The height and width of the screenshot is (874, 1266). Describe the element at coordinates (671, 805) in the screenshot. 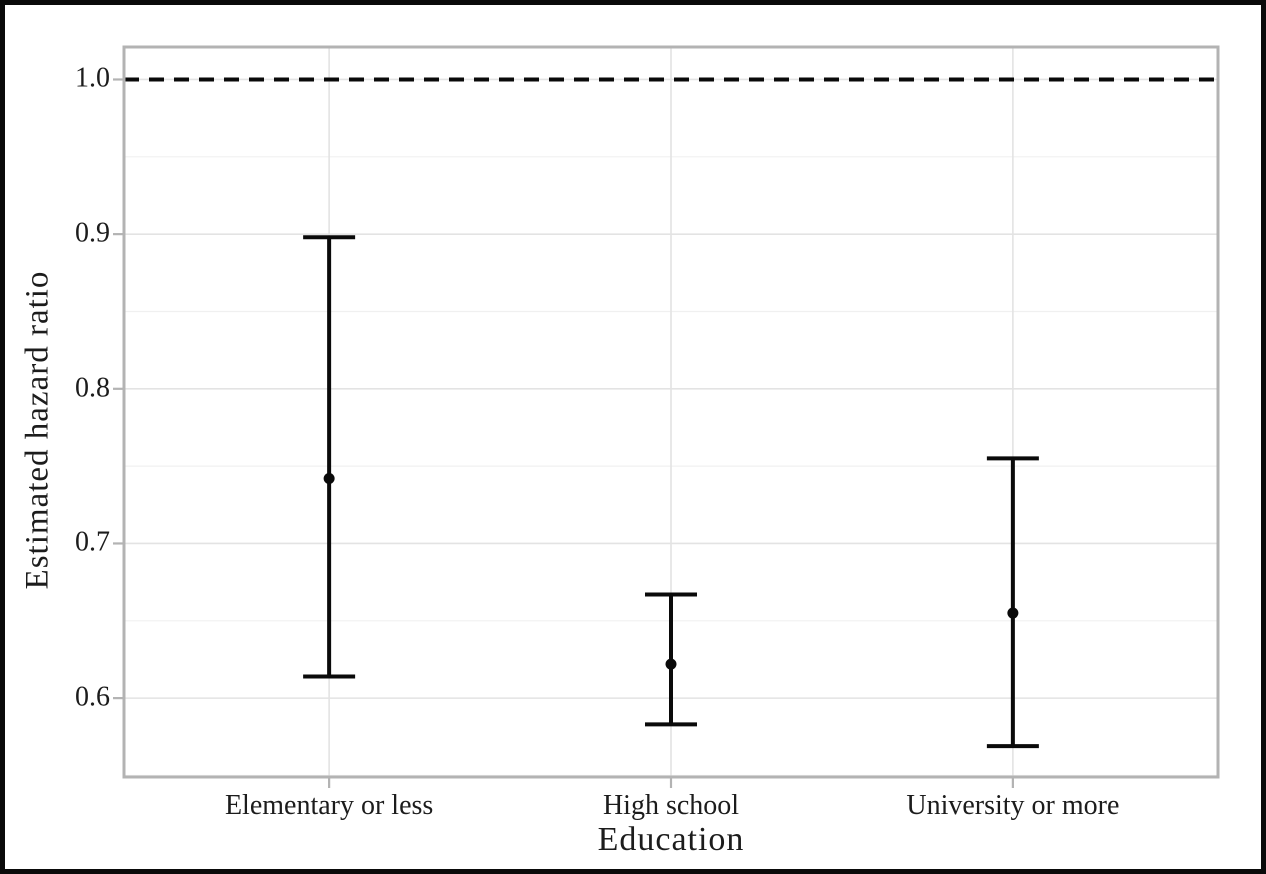

I see `x-category-label: High school` at that location.